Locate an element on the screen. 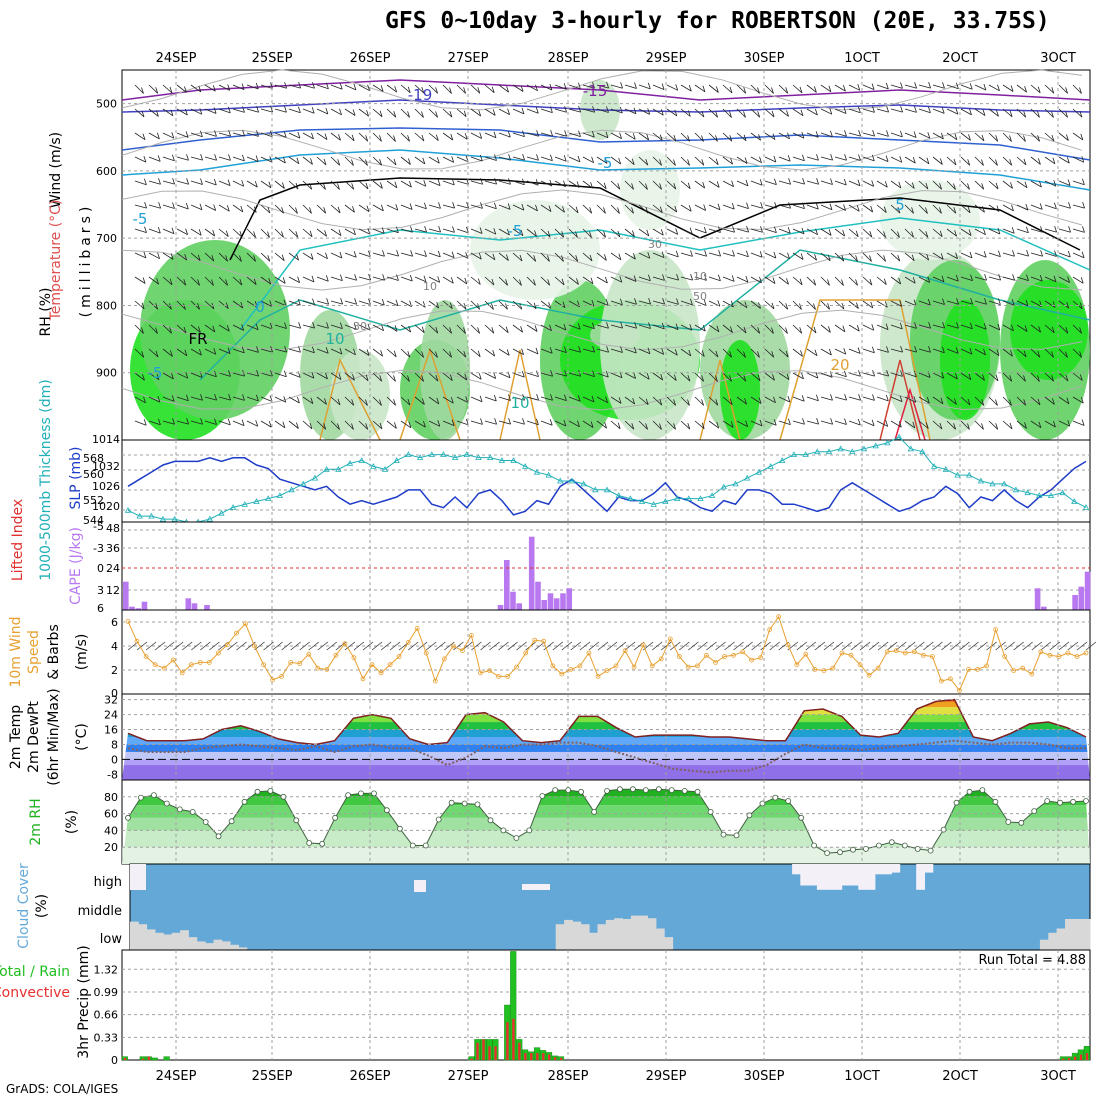 The height and width of the screenshot is (1100, 1100). cloud-tick-high: high is located at coordinates (108, 882).